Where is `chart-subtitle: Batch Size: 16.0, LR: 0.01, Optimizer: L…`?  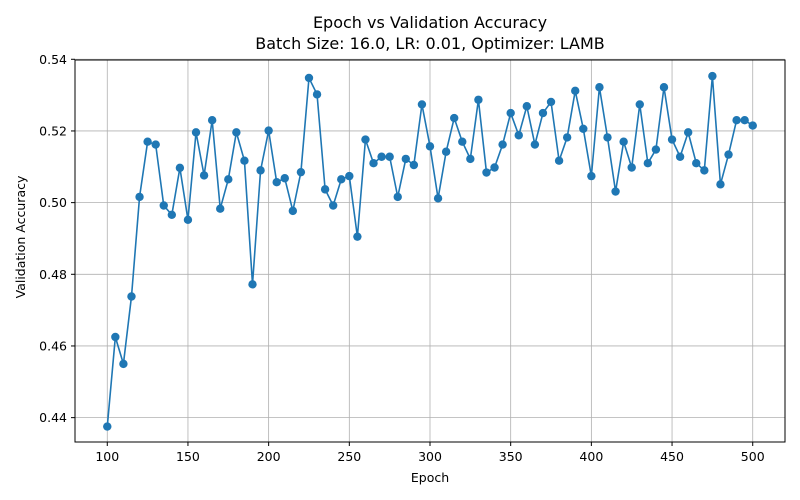
chart-subtitle: Batch Size: 16.0, LR: 0.01, Optimizer: L… is located at coordinates (430, 43).